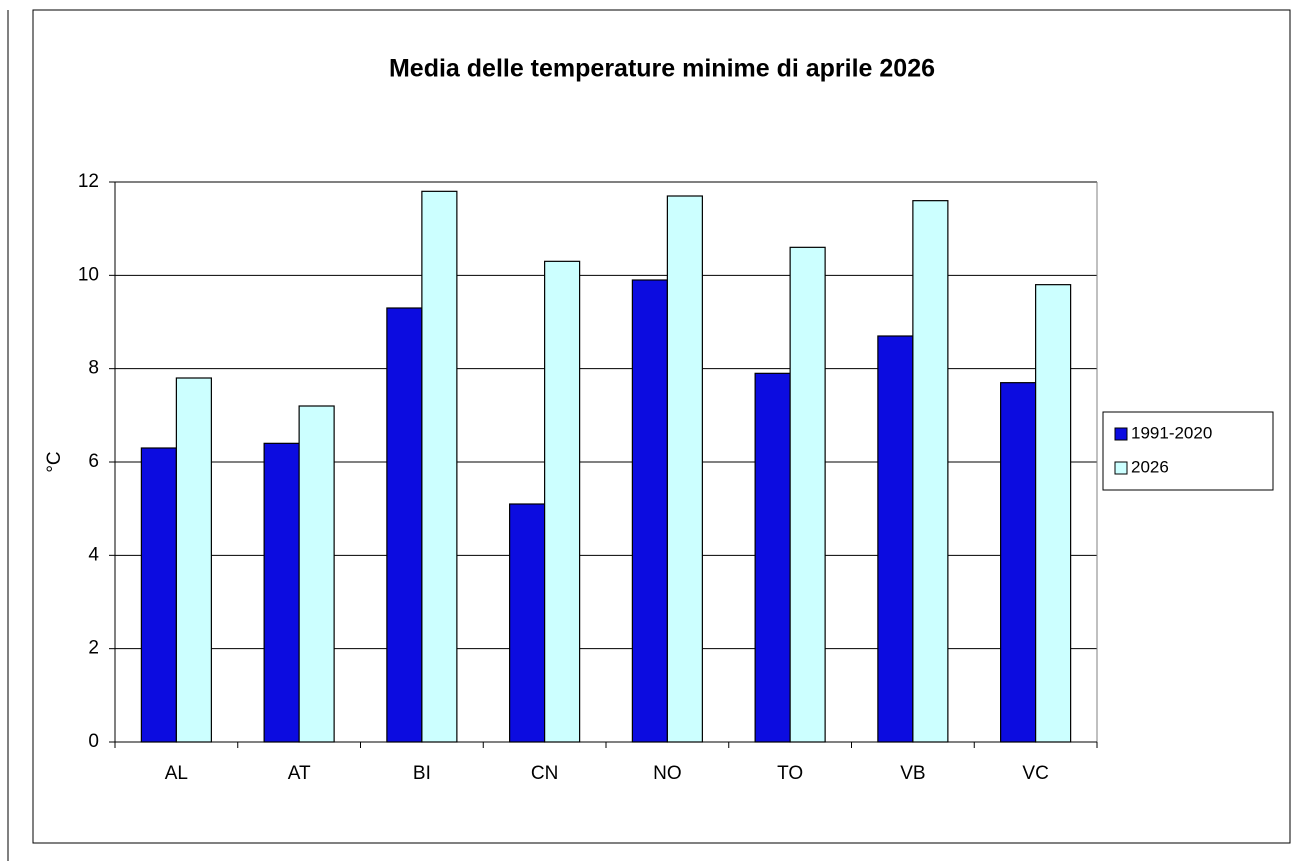 The height and width of the screenshot is (861, 1298). I want to click on y-tick-label: 10, so click(88, 274).